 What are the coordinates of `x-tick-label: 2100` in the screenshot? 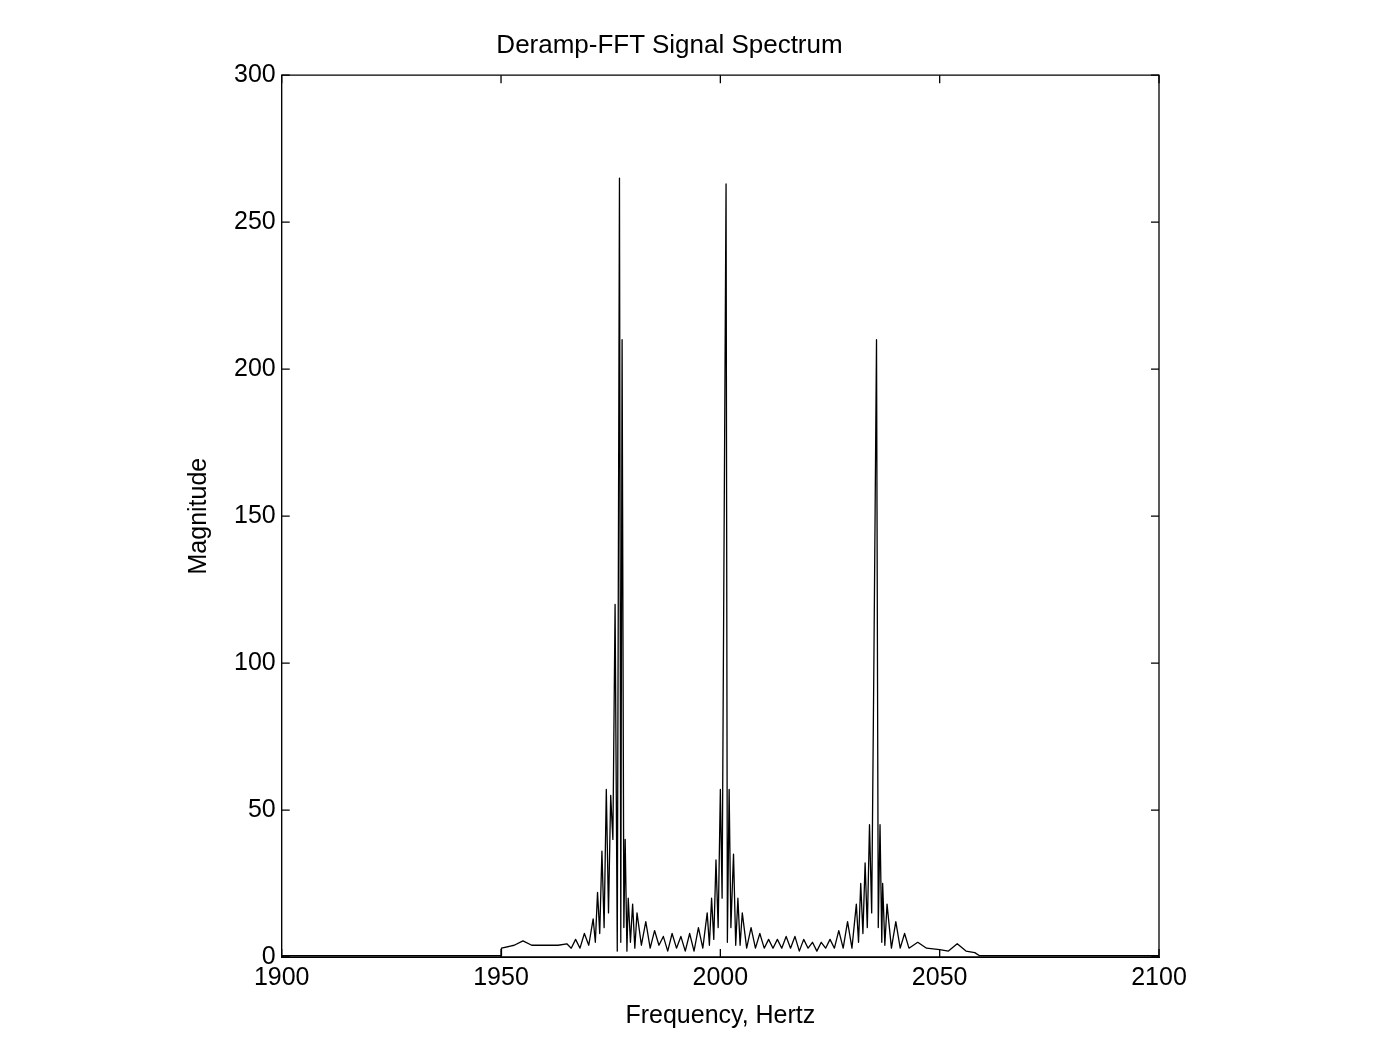 It's located at (1159, 975).